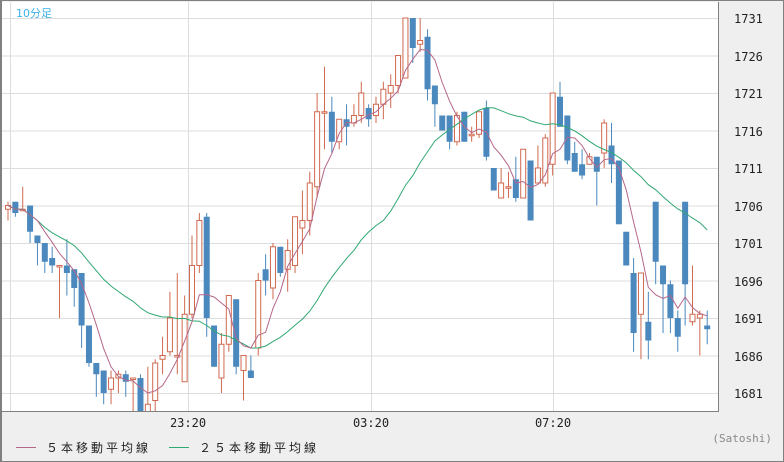 This screenshot has width=784, height=462. I want to click on x-tick-label: 23:20, so click(188, 423).